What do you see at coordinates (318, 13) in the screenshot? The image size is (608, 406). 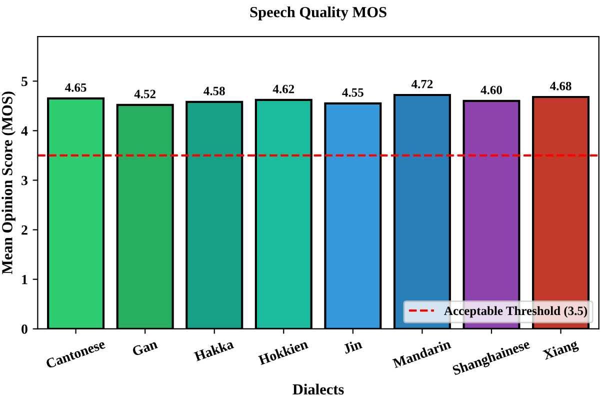 I see `chart-title: Speech Quality MOS` at bounding box center [318, 13].